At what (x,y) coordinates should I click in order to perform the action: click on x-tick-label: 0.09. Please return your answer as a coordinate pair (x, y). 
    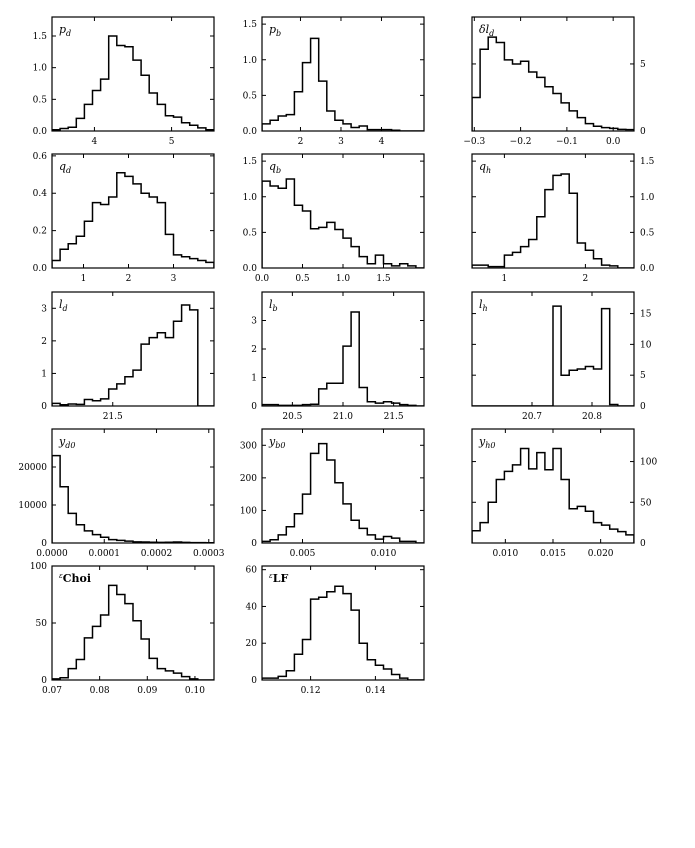
    Looking at the image, I should click on (147, 691).